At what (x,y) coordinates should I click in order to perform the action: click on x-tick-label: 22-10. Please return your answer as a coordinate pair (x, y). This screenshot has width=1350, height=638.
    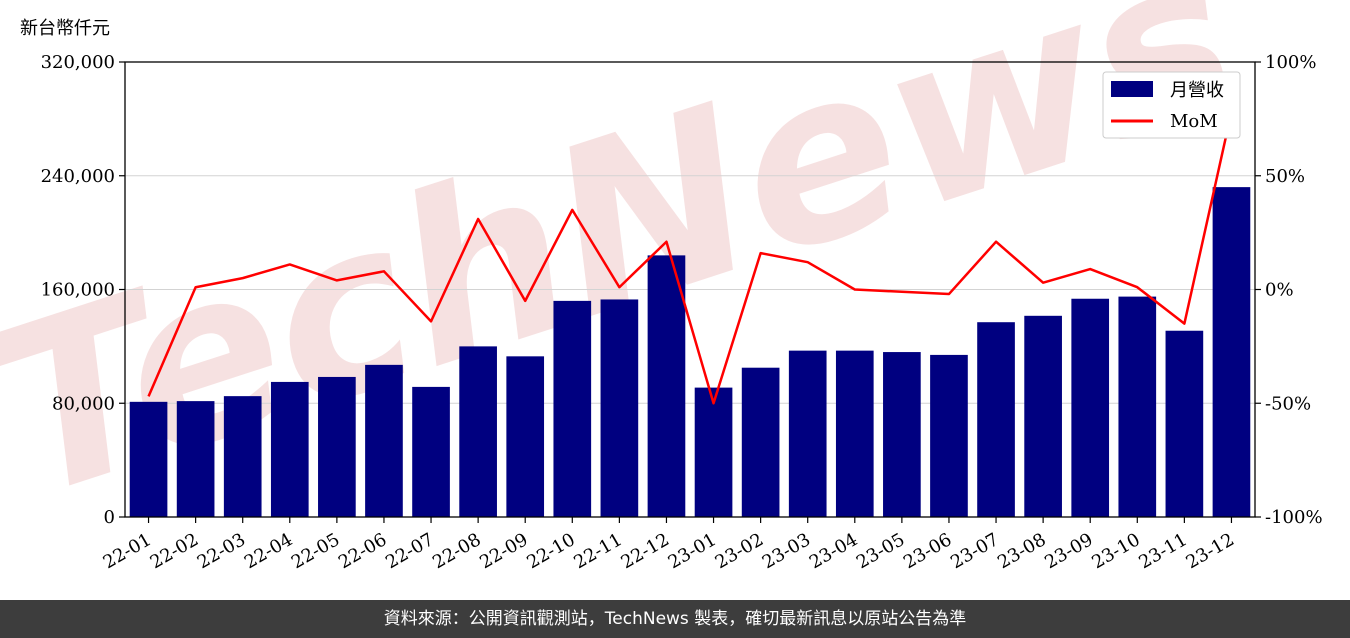
    Looking at the image, I should click on (550, 551).